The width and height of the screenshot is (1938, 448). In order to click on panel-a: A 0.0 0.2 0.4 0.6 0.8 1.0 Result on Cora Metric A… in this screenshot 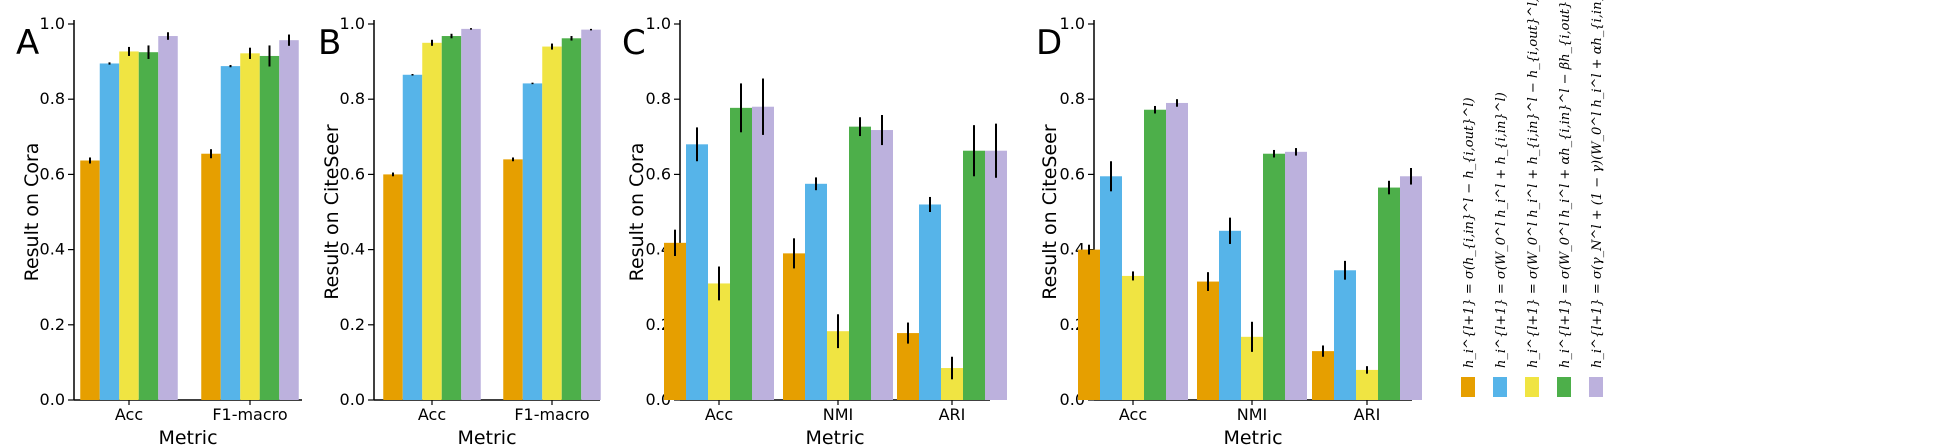, I will do `click(159, 231)`.